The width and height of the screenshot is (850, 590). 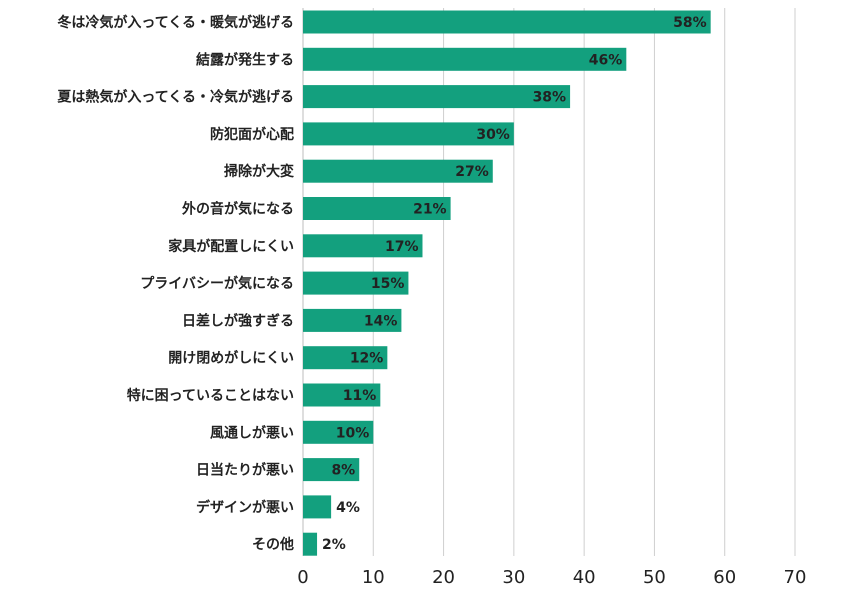 I want to click on data-label: 4%, so click(x=348, y=508).